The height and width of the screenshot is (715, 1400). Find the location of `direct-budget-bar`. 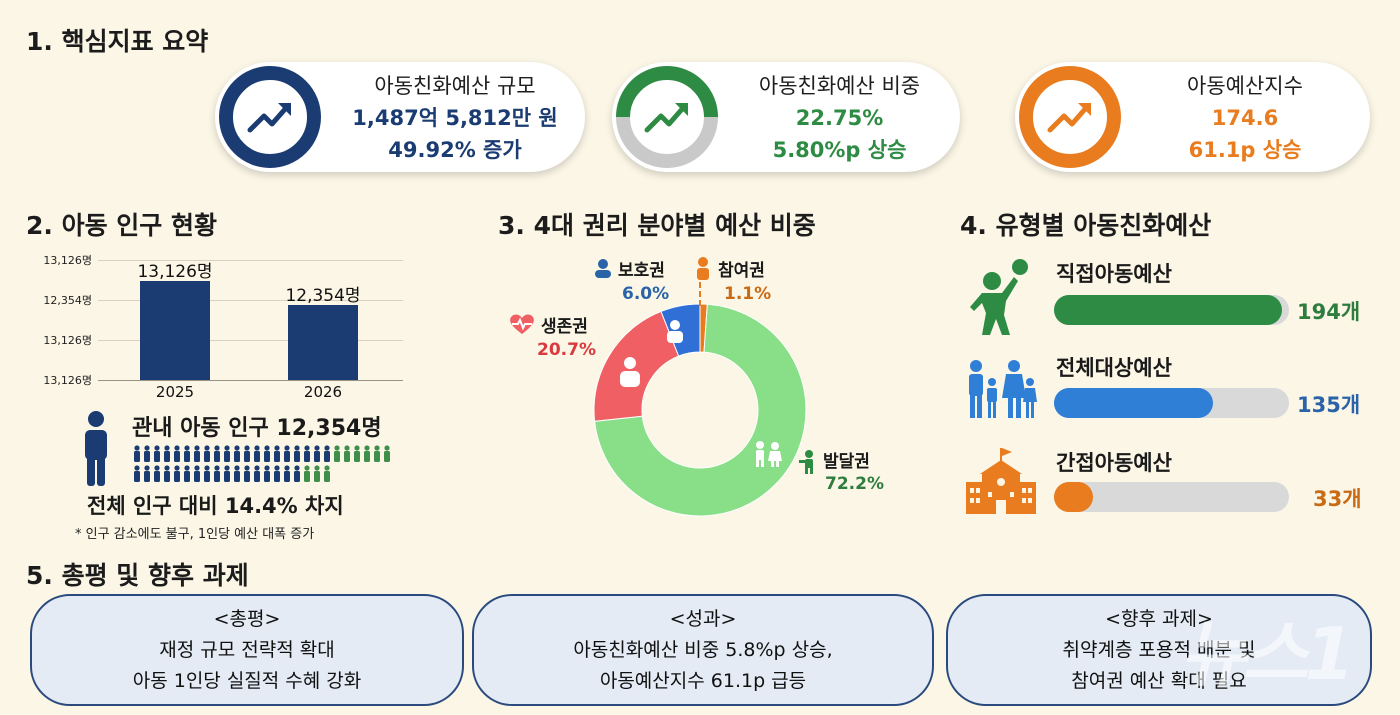

direct-budget-bar is located at coordinates (1168, 310).